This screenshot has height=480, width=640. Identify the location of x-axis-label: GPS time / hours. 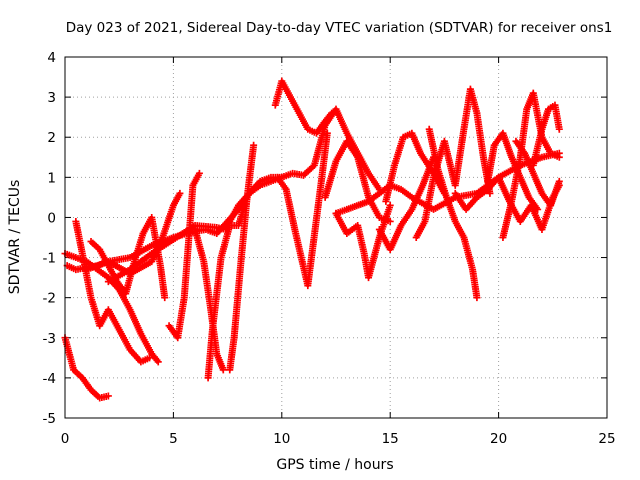
(334, 465).